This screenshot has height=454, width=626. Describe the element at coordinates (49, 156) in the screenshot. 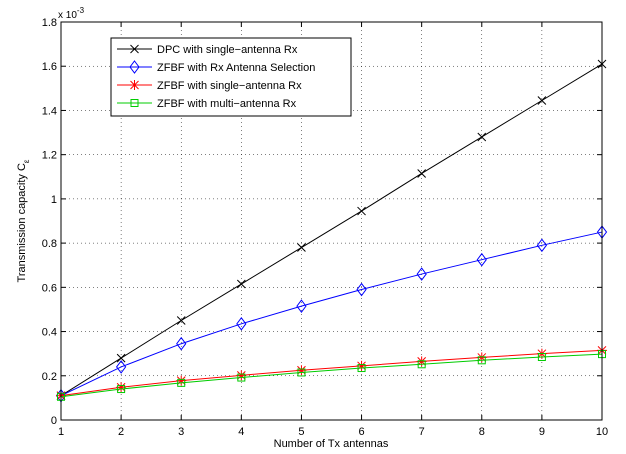

I see `y-tick-label: 1.2` at that location.